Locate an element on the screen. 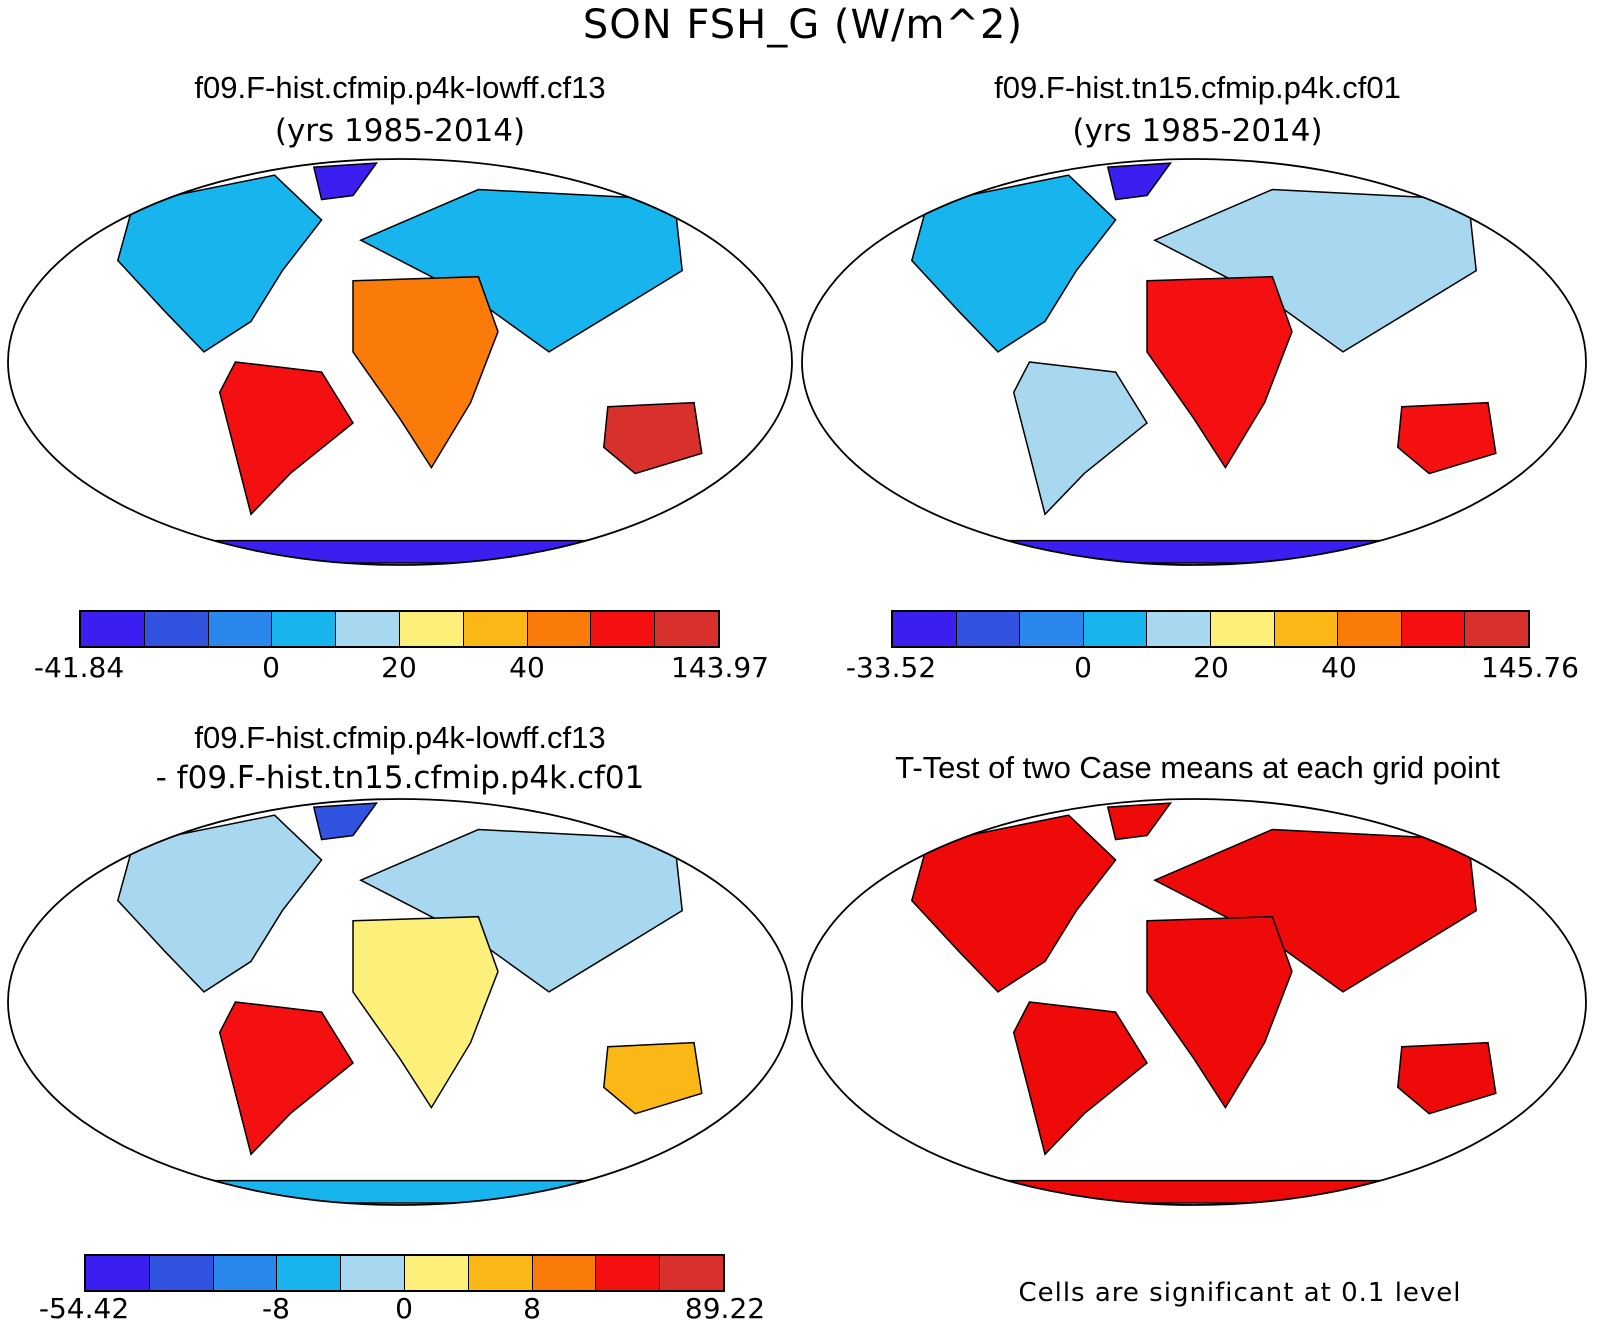 Image resolution: width=1606 pixels, height=1327 pixels. colorbar-3-label: 89.22 is located at coordinates (725, 1308).